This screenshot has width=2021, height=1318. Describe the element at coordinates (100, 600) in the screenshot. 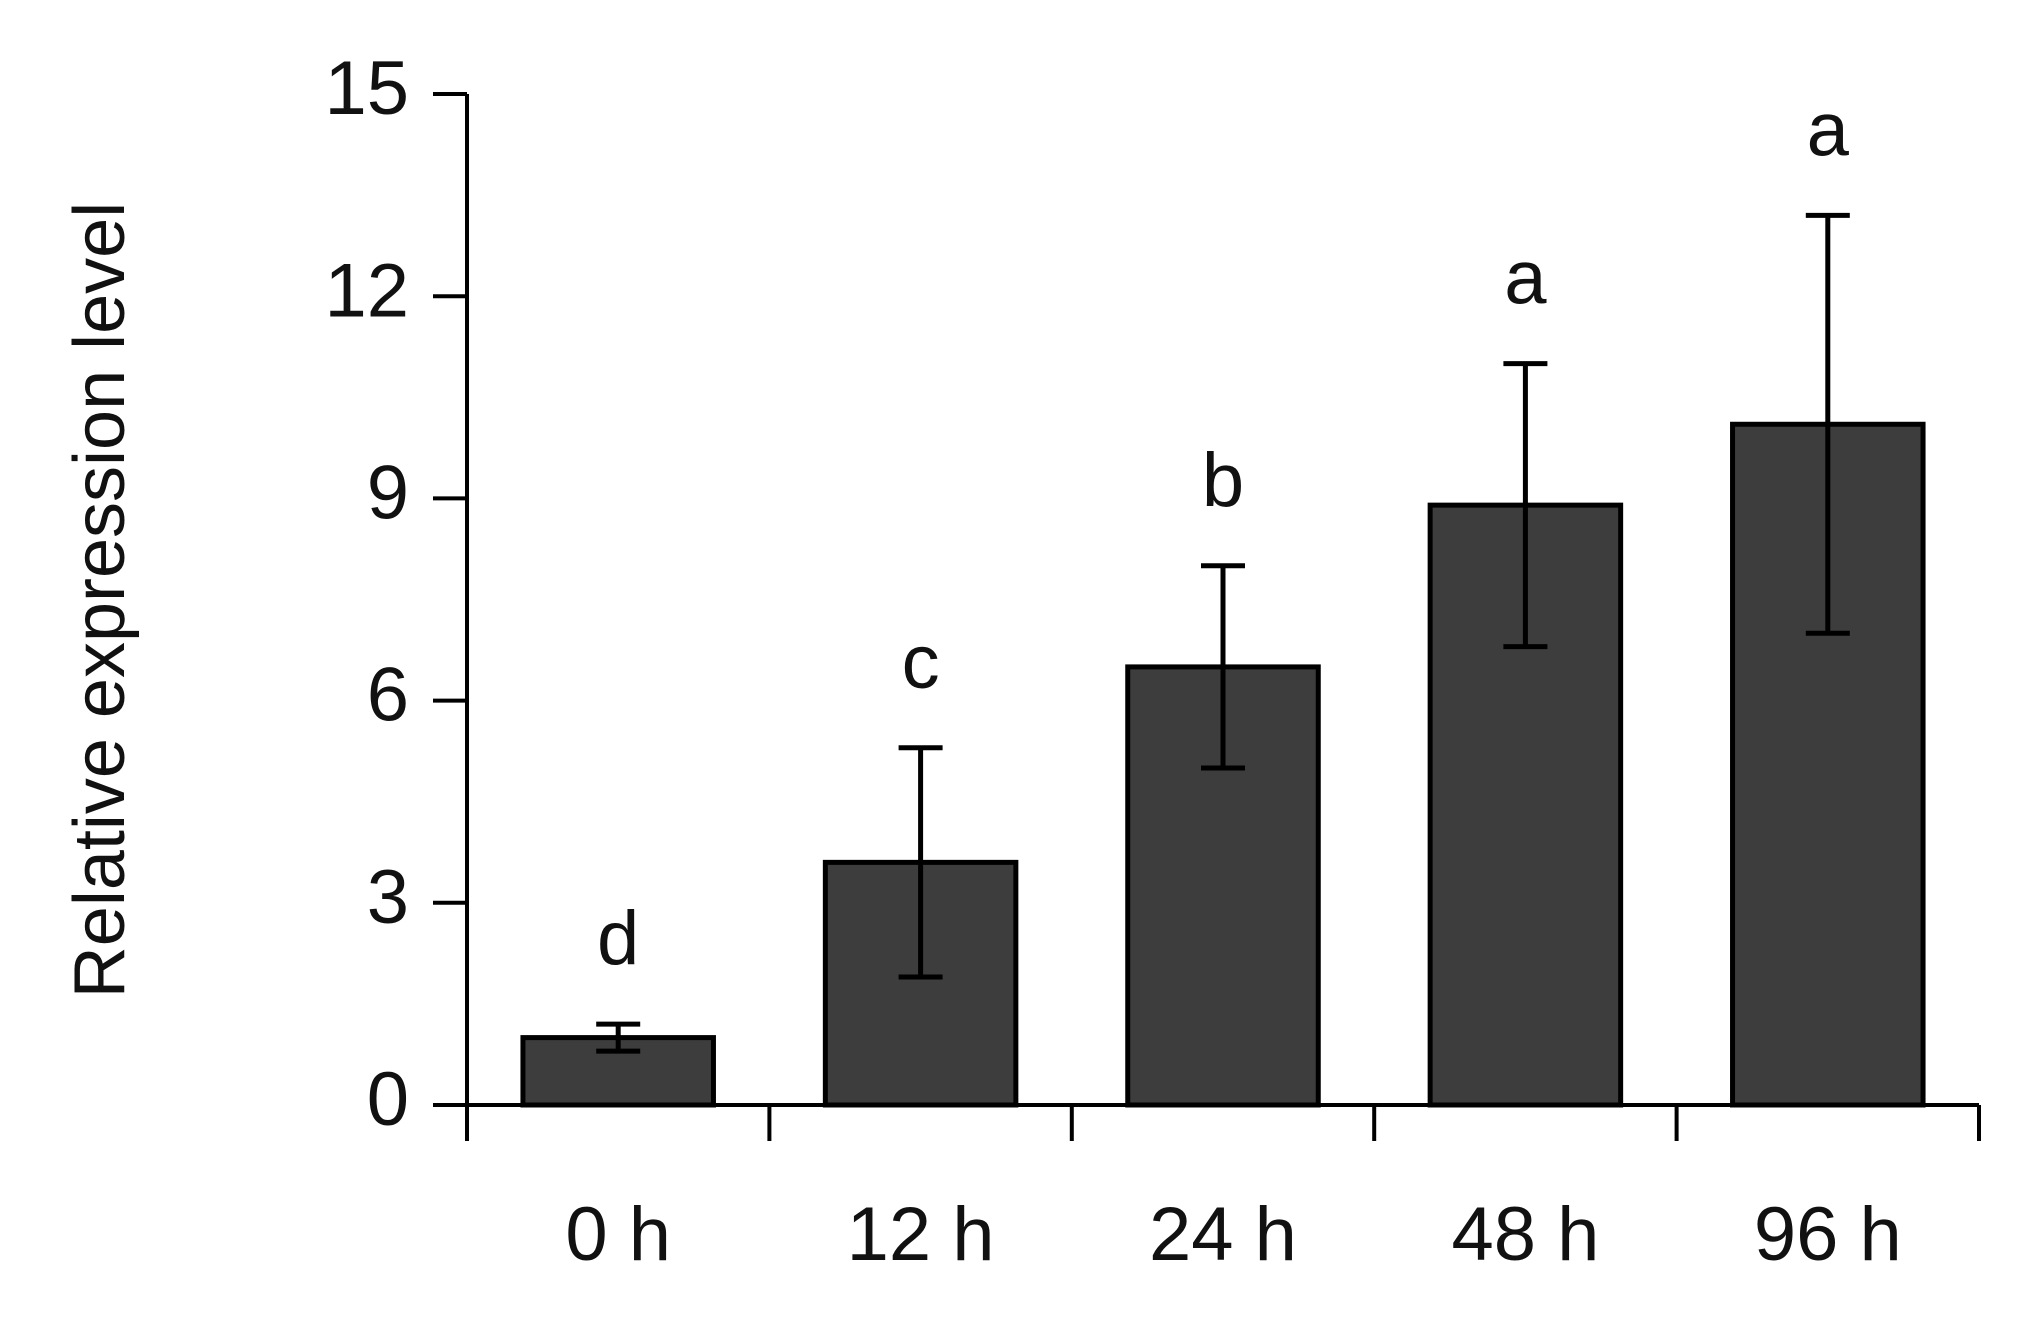

I see `y-axis-label: Relative expression level` at that location.